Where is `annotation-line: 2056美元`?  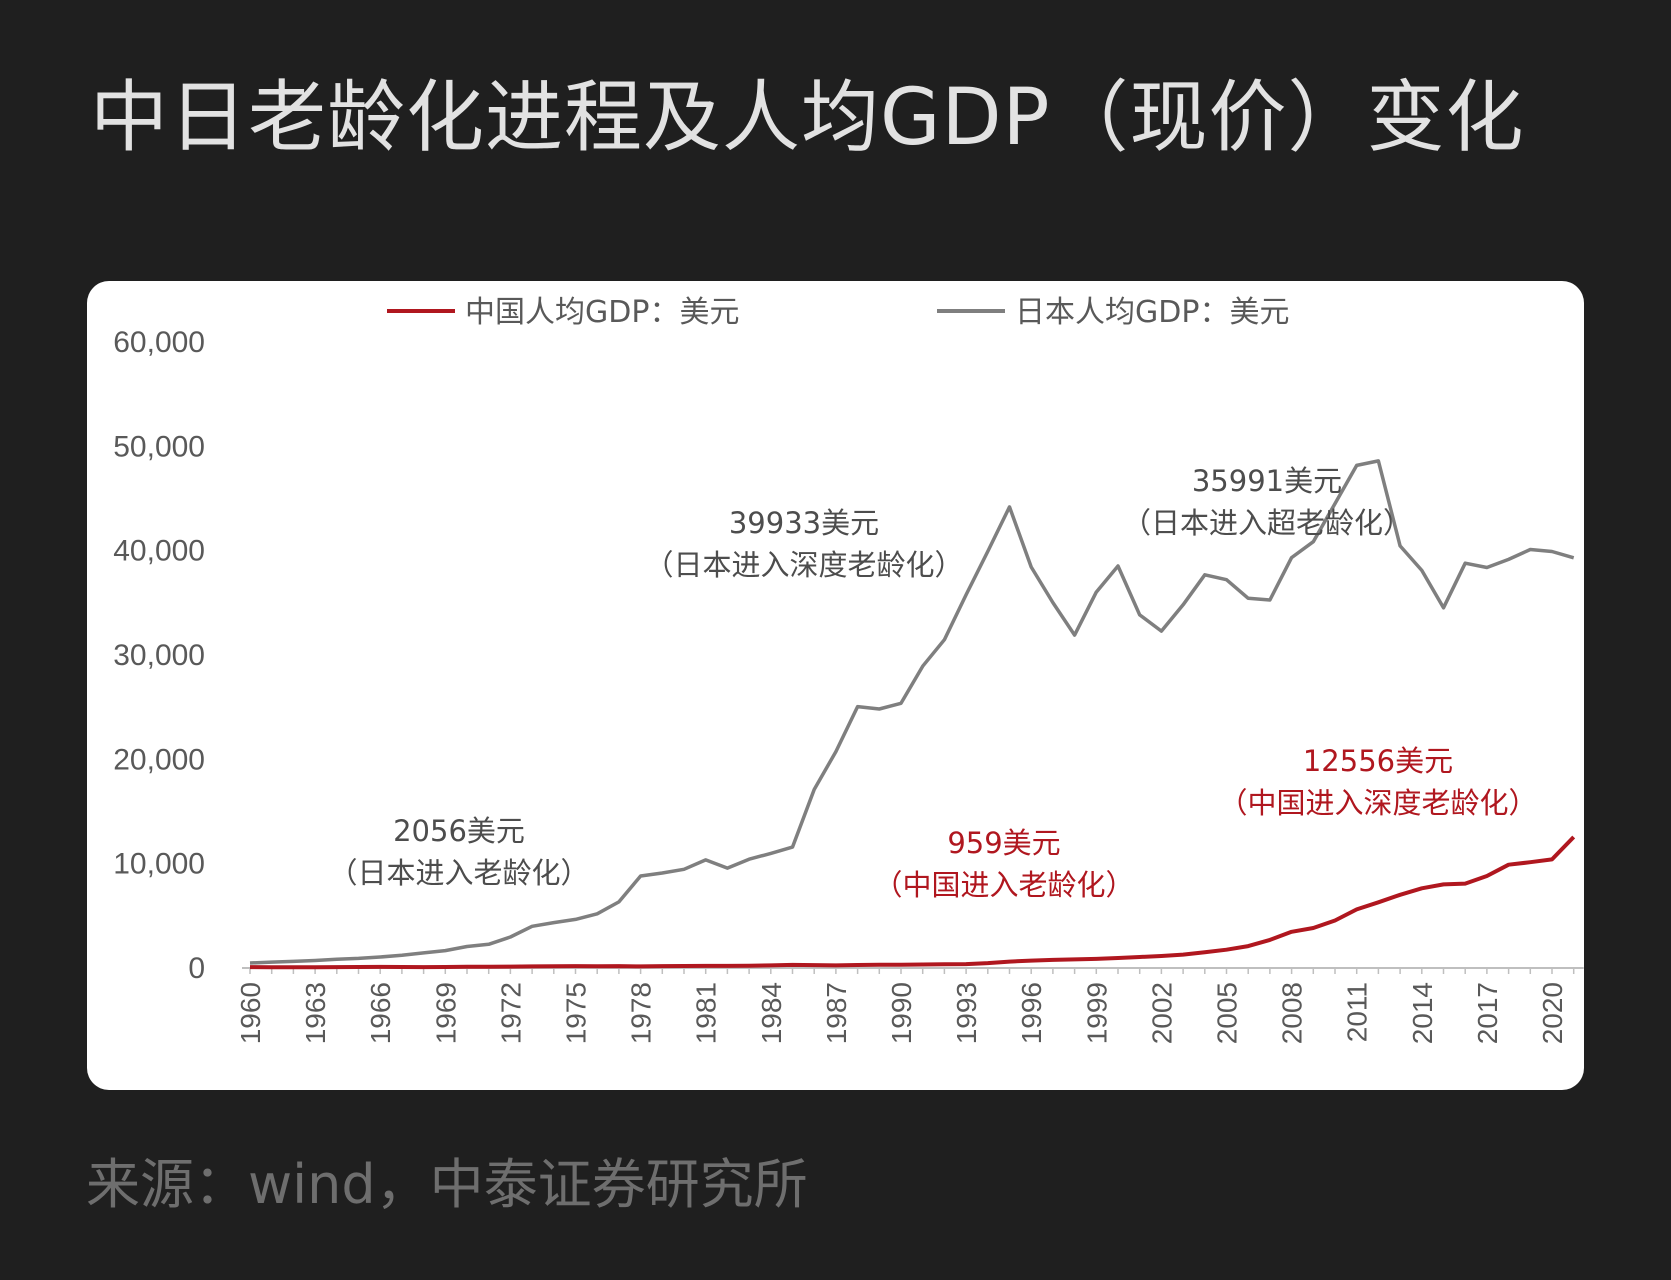 annotation-line: 2056美元 is located at coordinates (459, 831).